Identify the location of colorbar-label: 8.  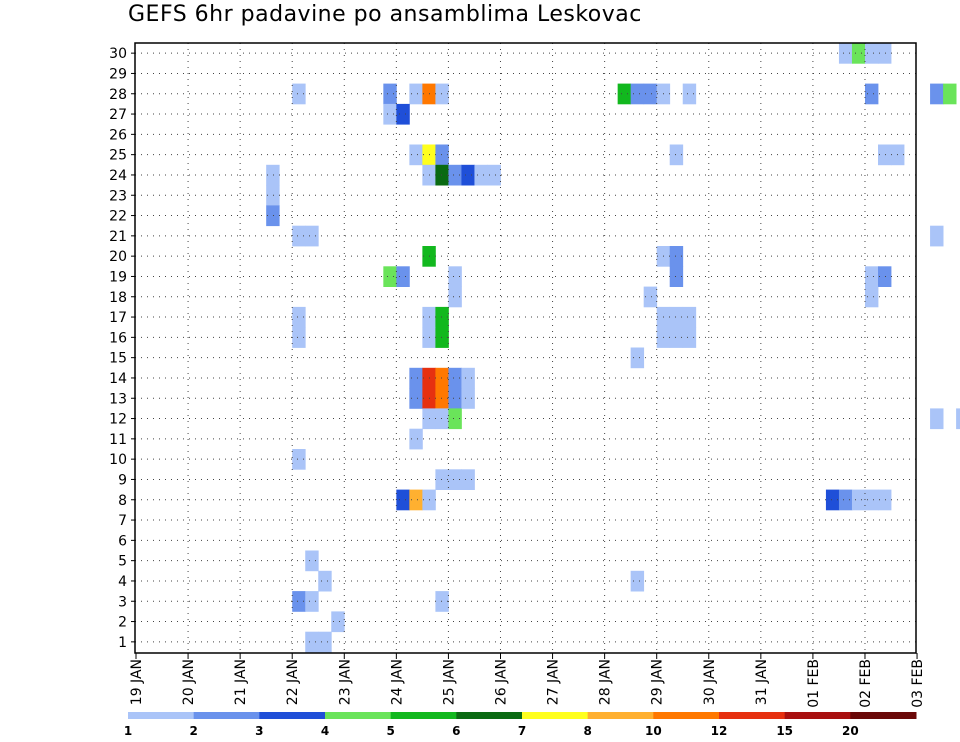
(587, 731).